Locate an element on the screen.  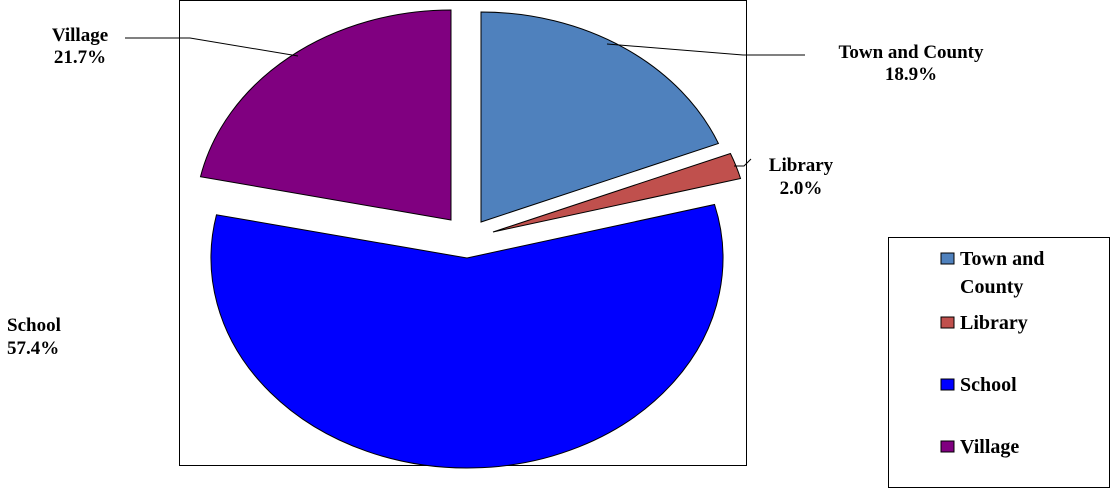
legend-label-village: Village is located at coordinates (989, 447).